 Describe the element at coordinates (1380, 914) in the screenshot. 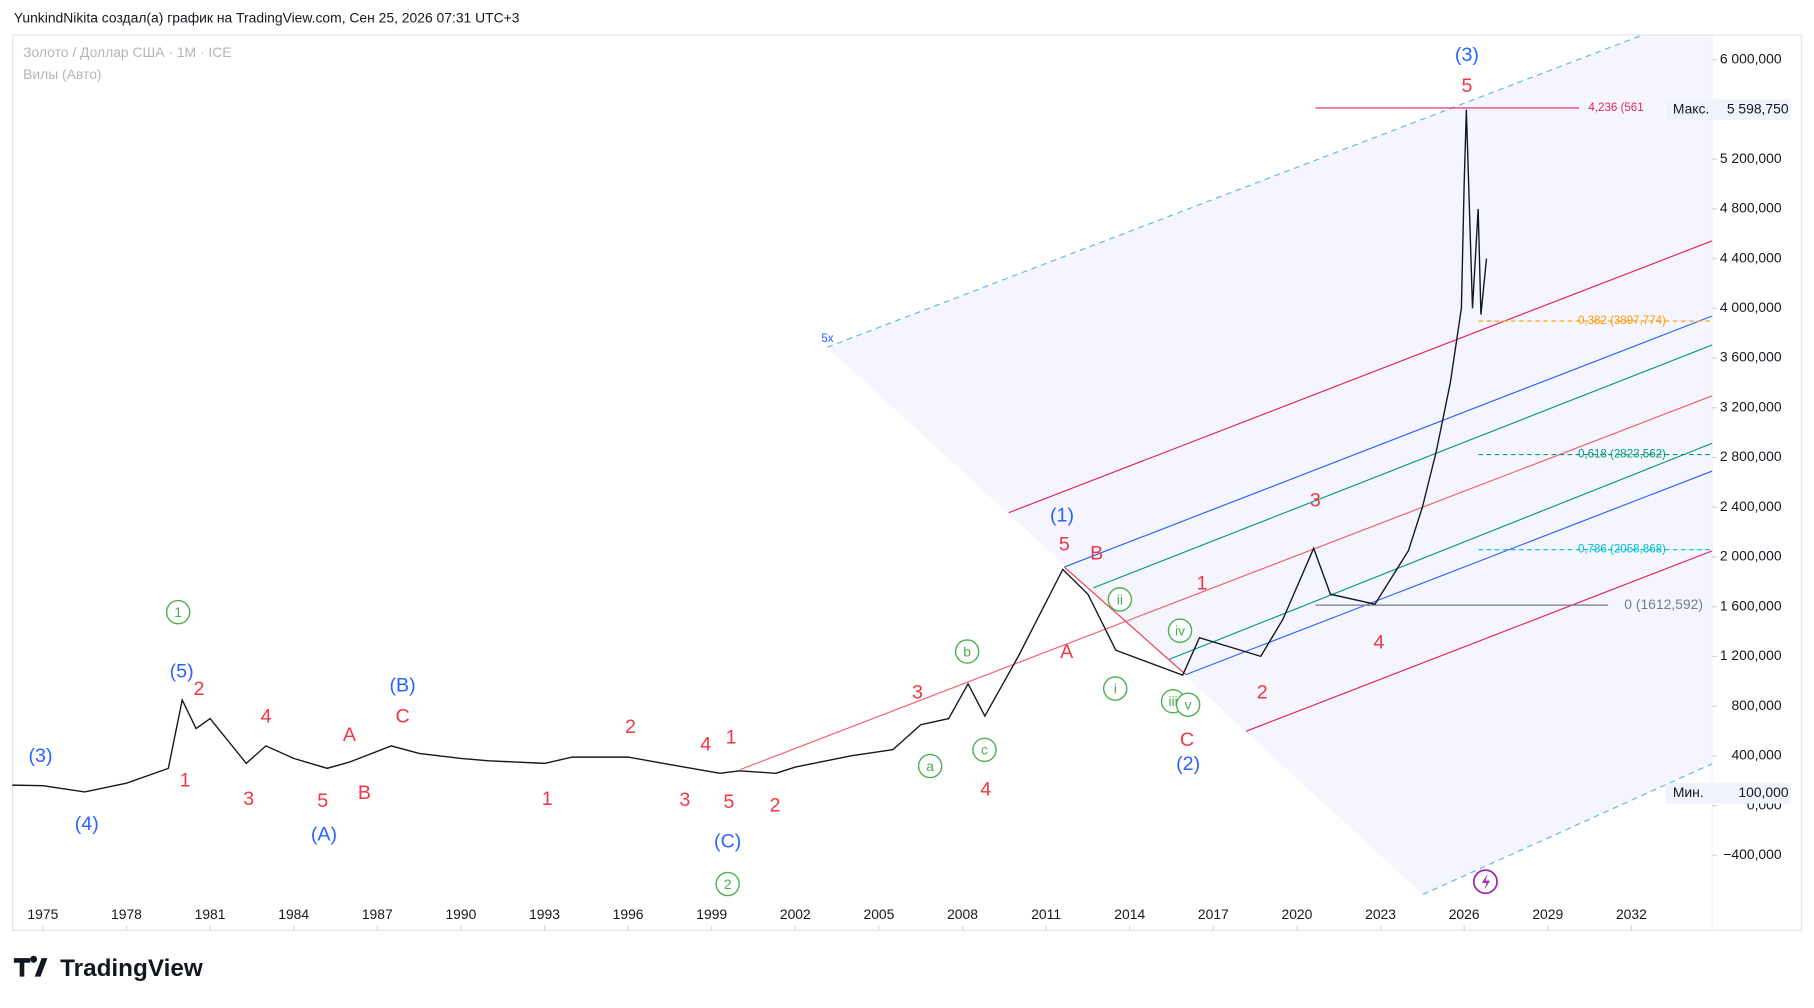

I see `x-tick-label: 2023` at that location.